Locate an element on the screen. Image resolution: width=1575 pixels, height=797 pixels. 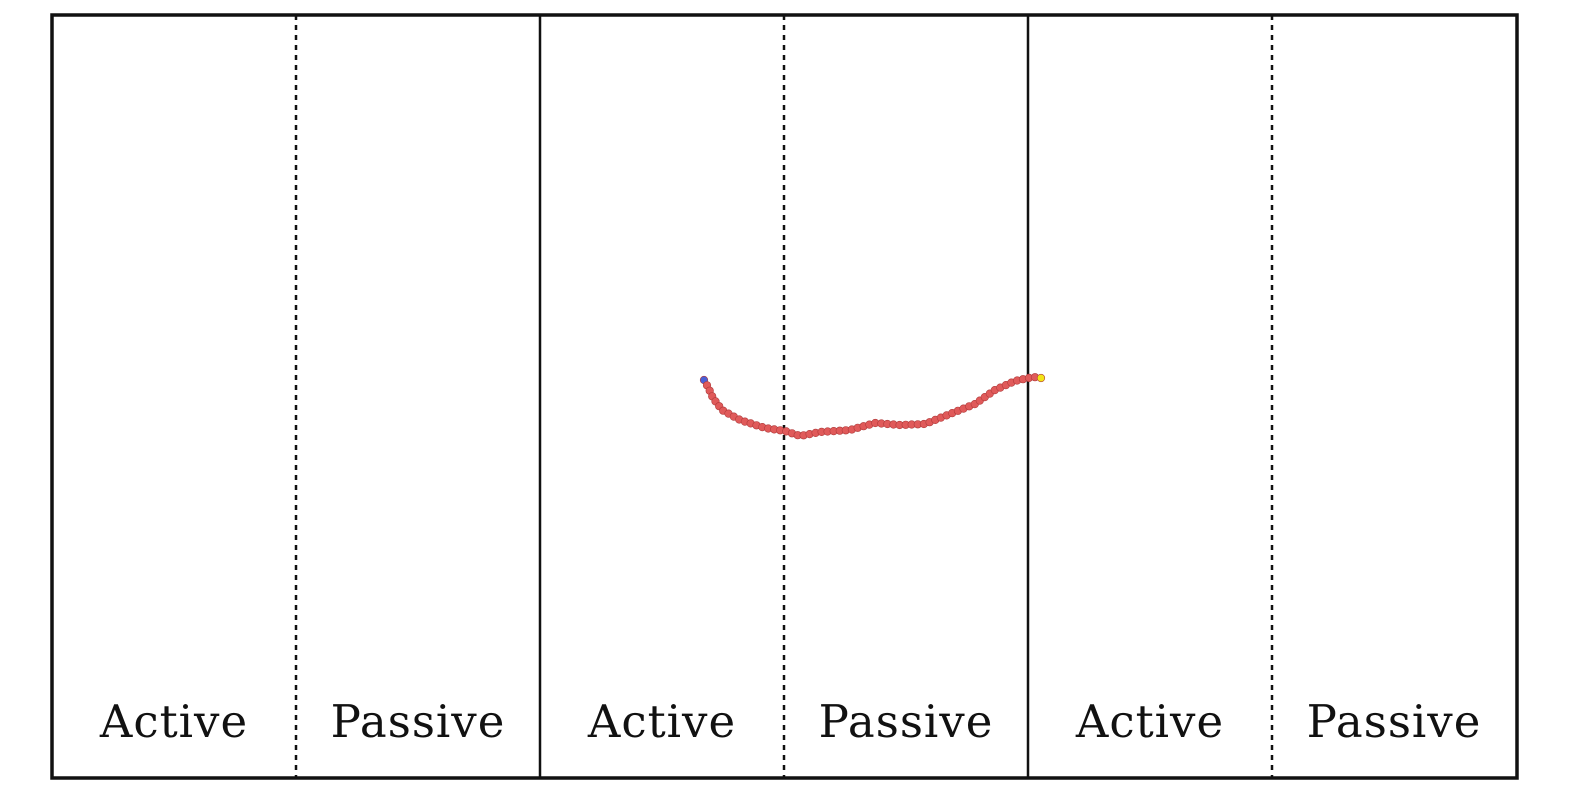
polymer-chain is located at coordinates (872, 406).